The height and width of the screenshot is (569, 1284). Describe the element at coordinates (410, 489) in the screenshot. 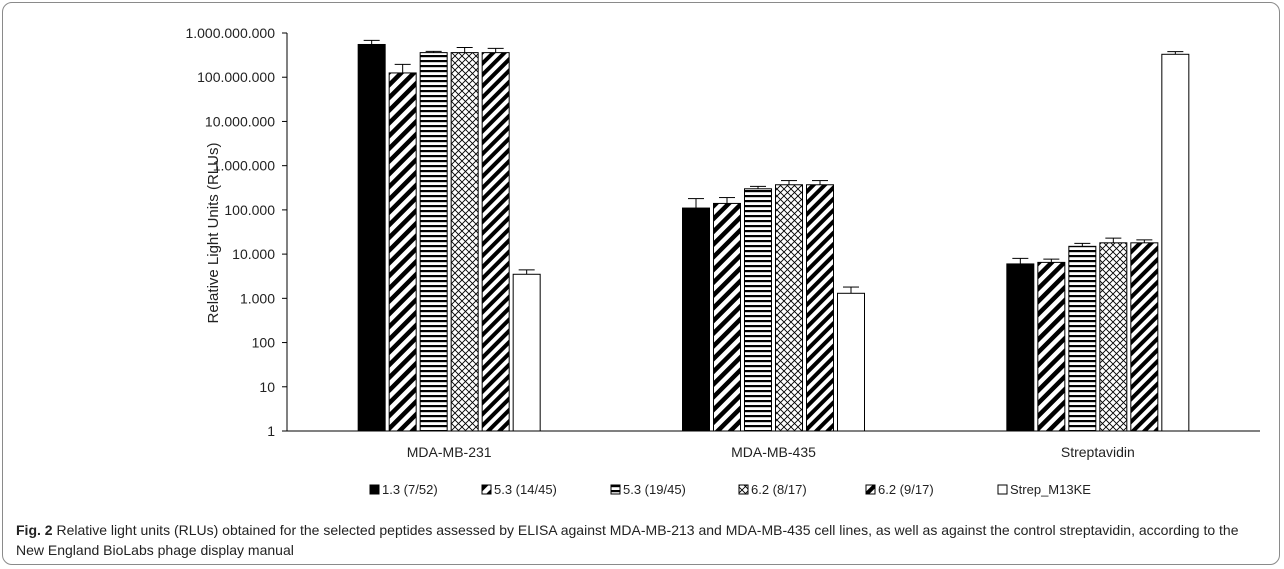

I see `legend-label: 1.3 (7/52)` at that location.